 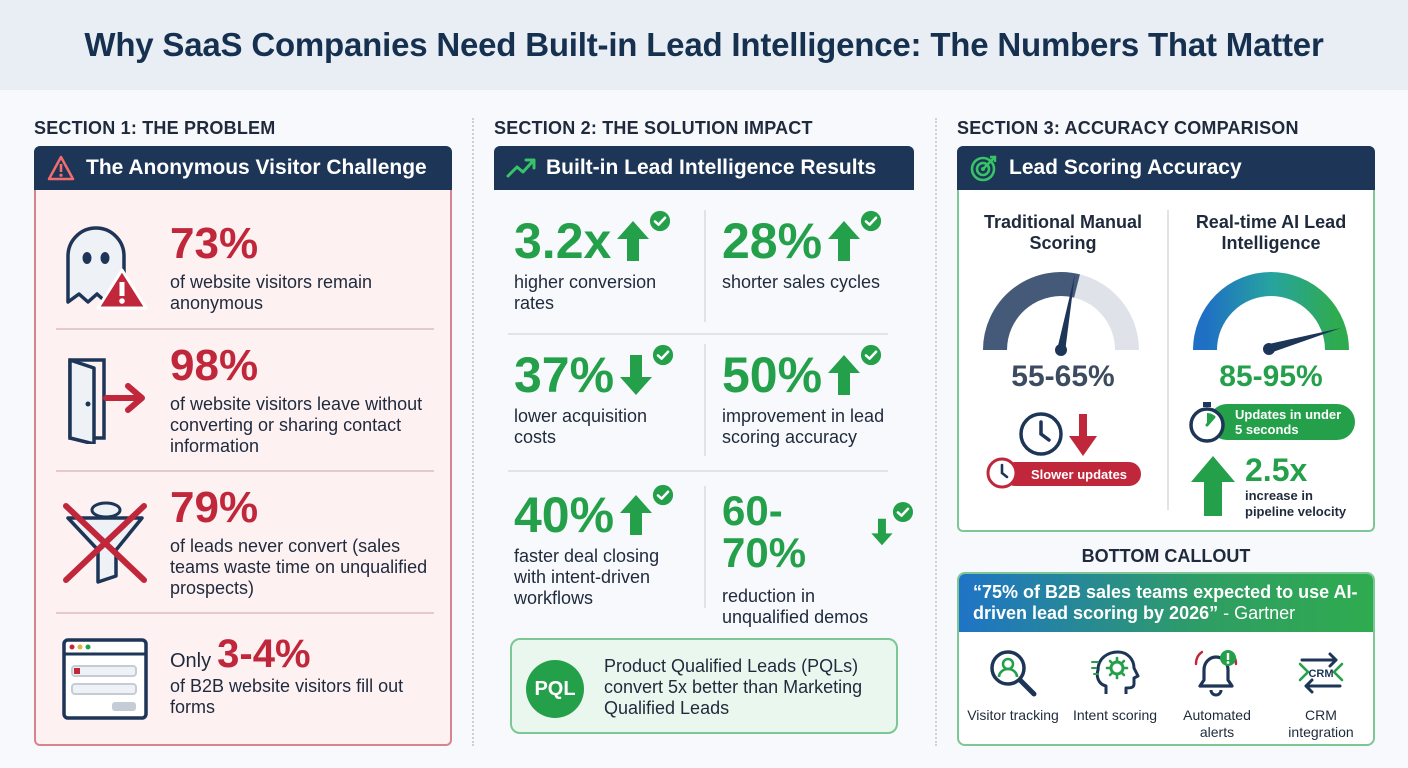 I want to click on door-exit-icon, so click(x=105, y=400).